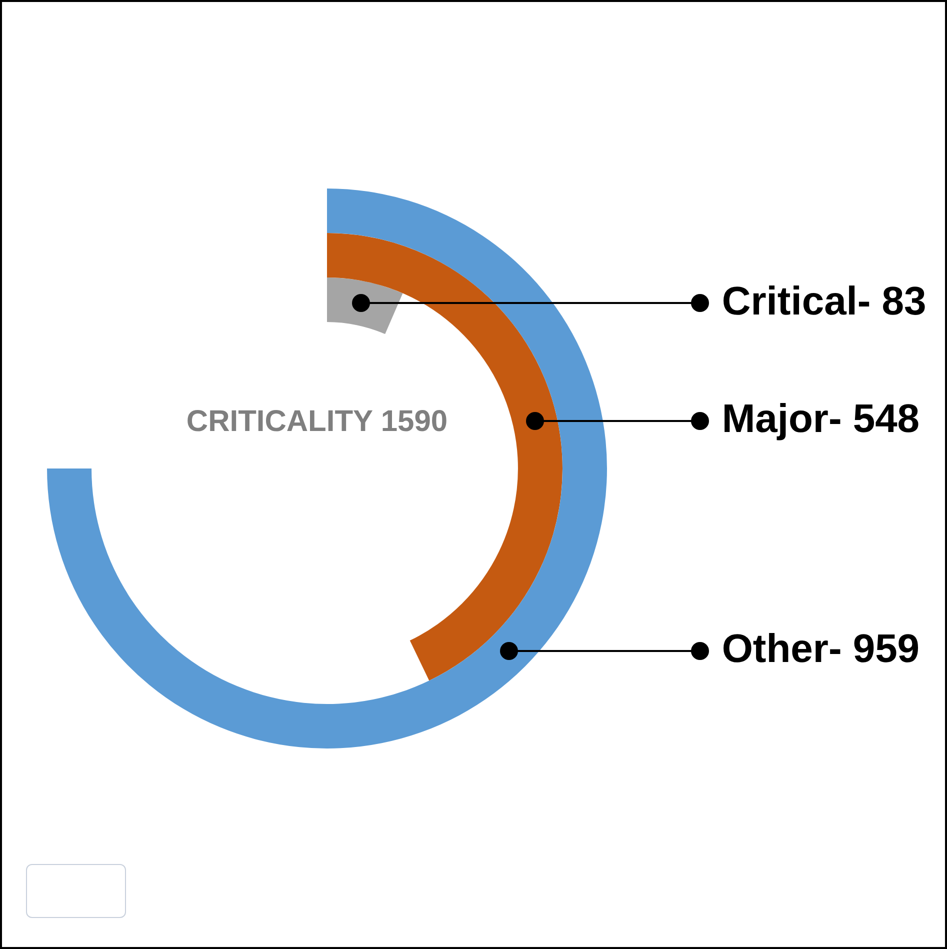 The image size is (947, 949). I want to click on category-label: Major-, so click(782, 419).